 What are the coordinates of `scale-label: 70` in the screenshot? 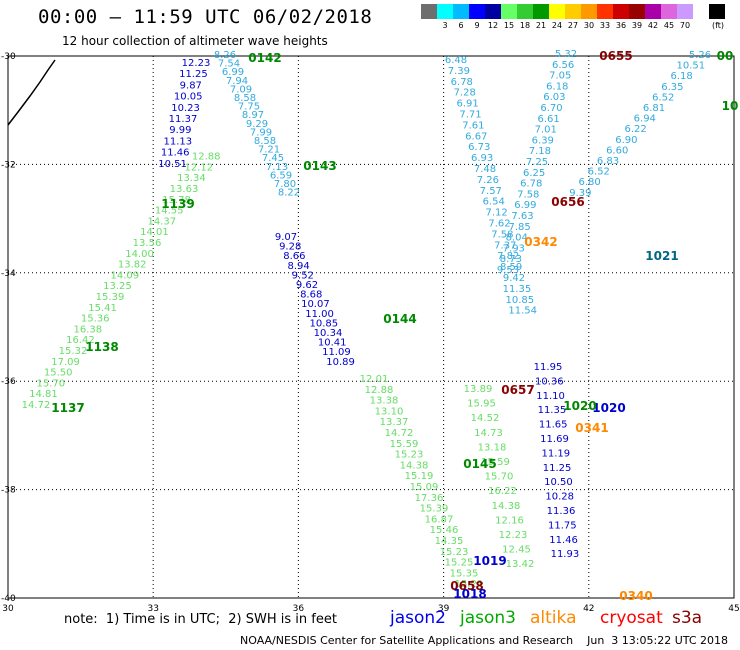 It's located at (685, 25).